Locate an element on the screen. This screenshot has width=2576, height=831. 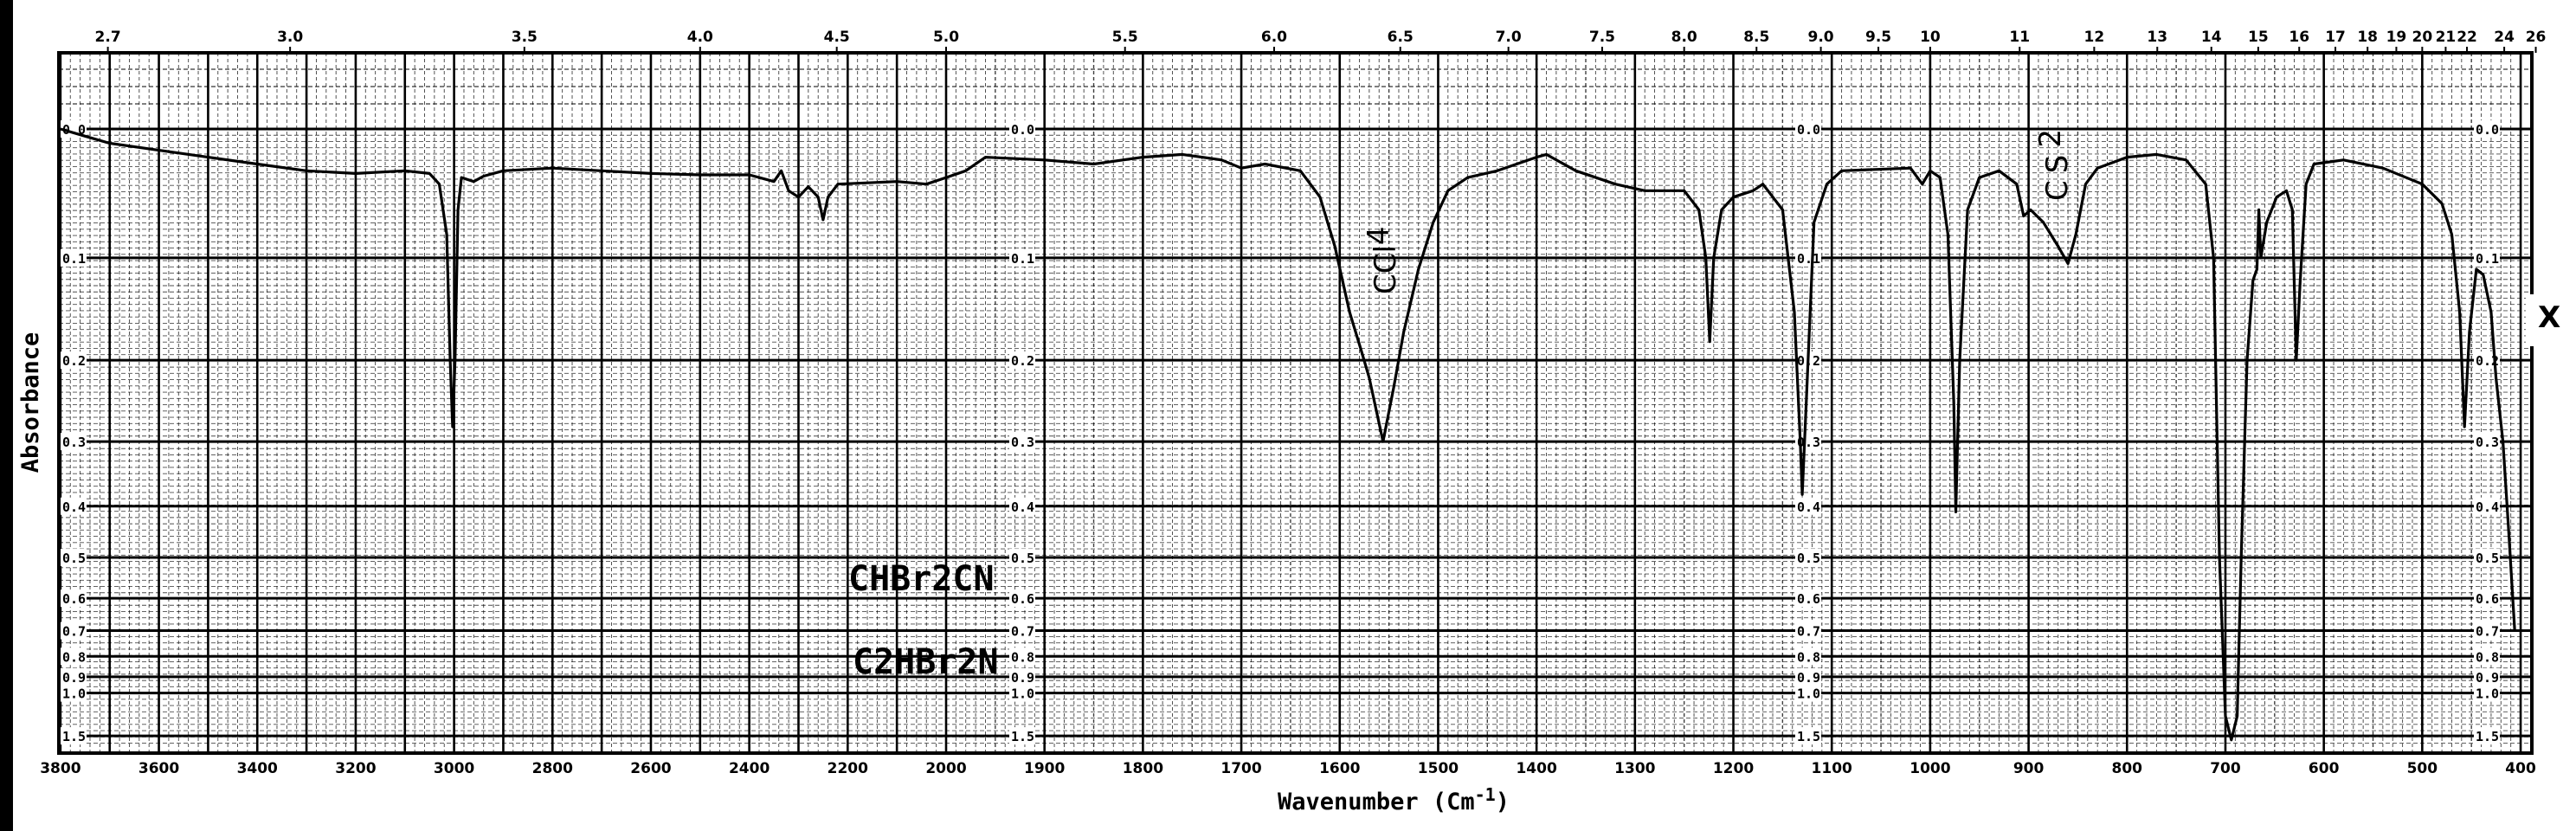
annotation-main: CCl is located at coordinates (1385, 269).